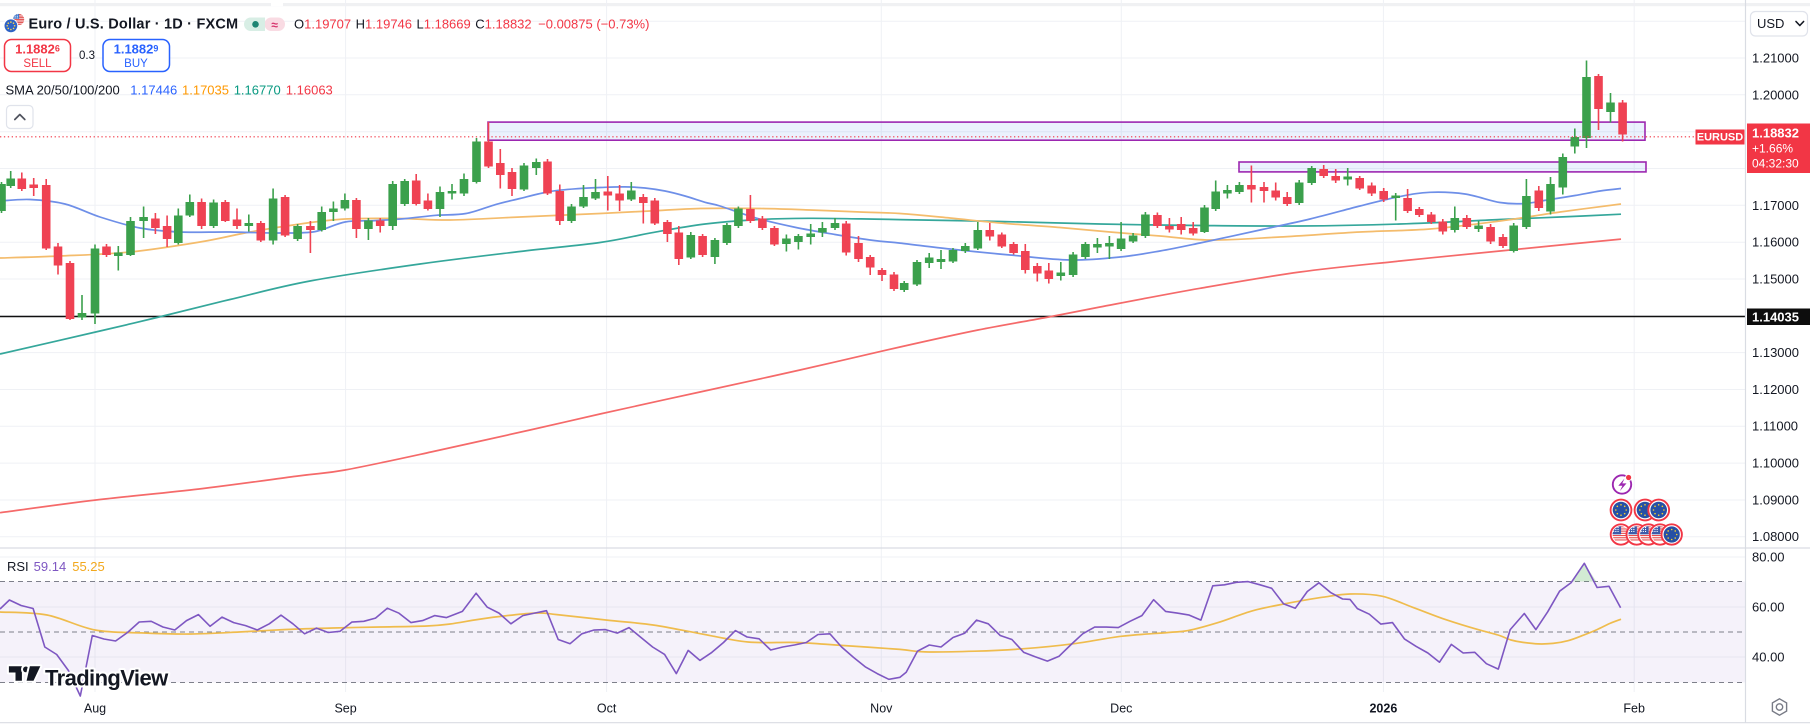 The image size is (1810, 728). What do you see at coordinates (1775, 94) in the screenshot?
I see `svg-text: 1.20000` at bounding box center [1775, 94].